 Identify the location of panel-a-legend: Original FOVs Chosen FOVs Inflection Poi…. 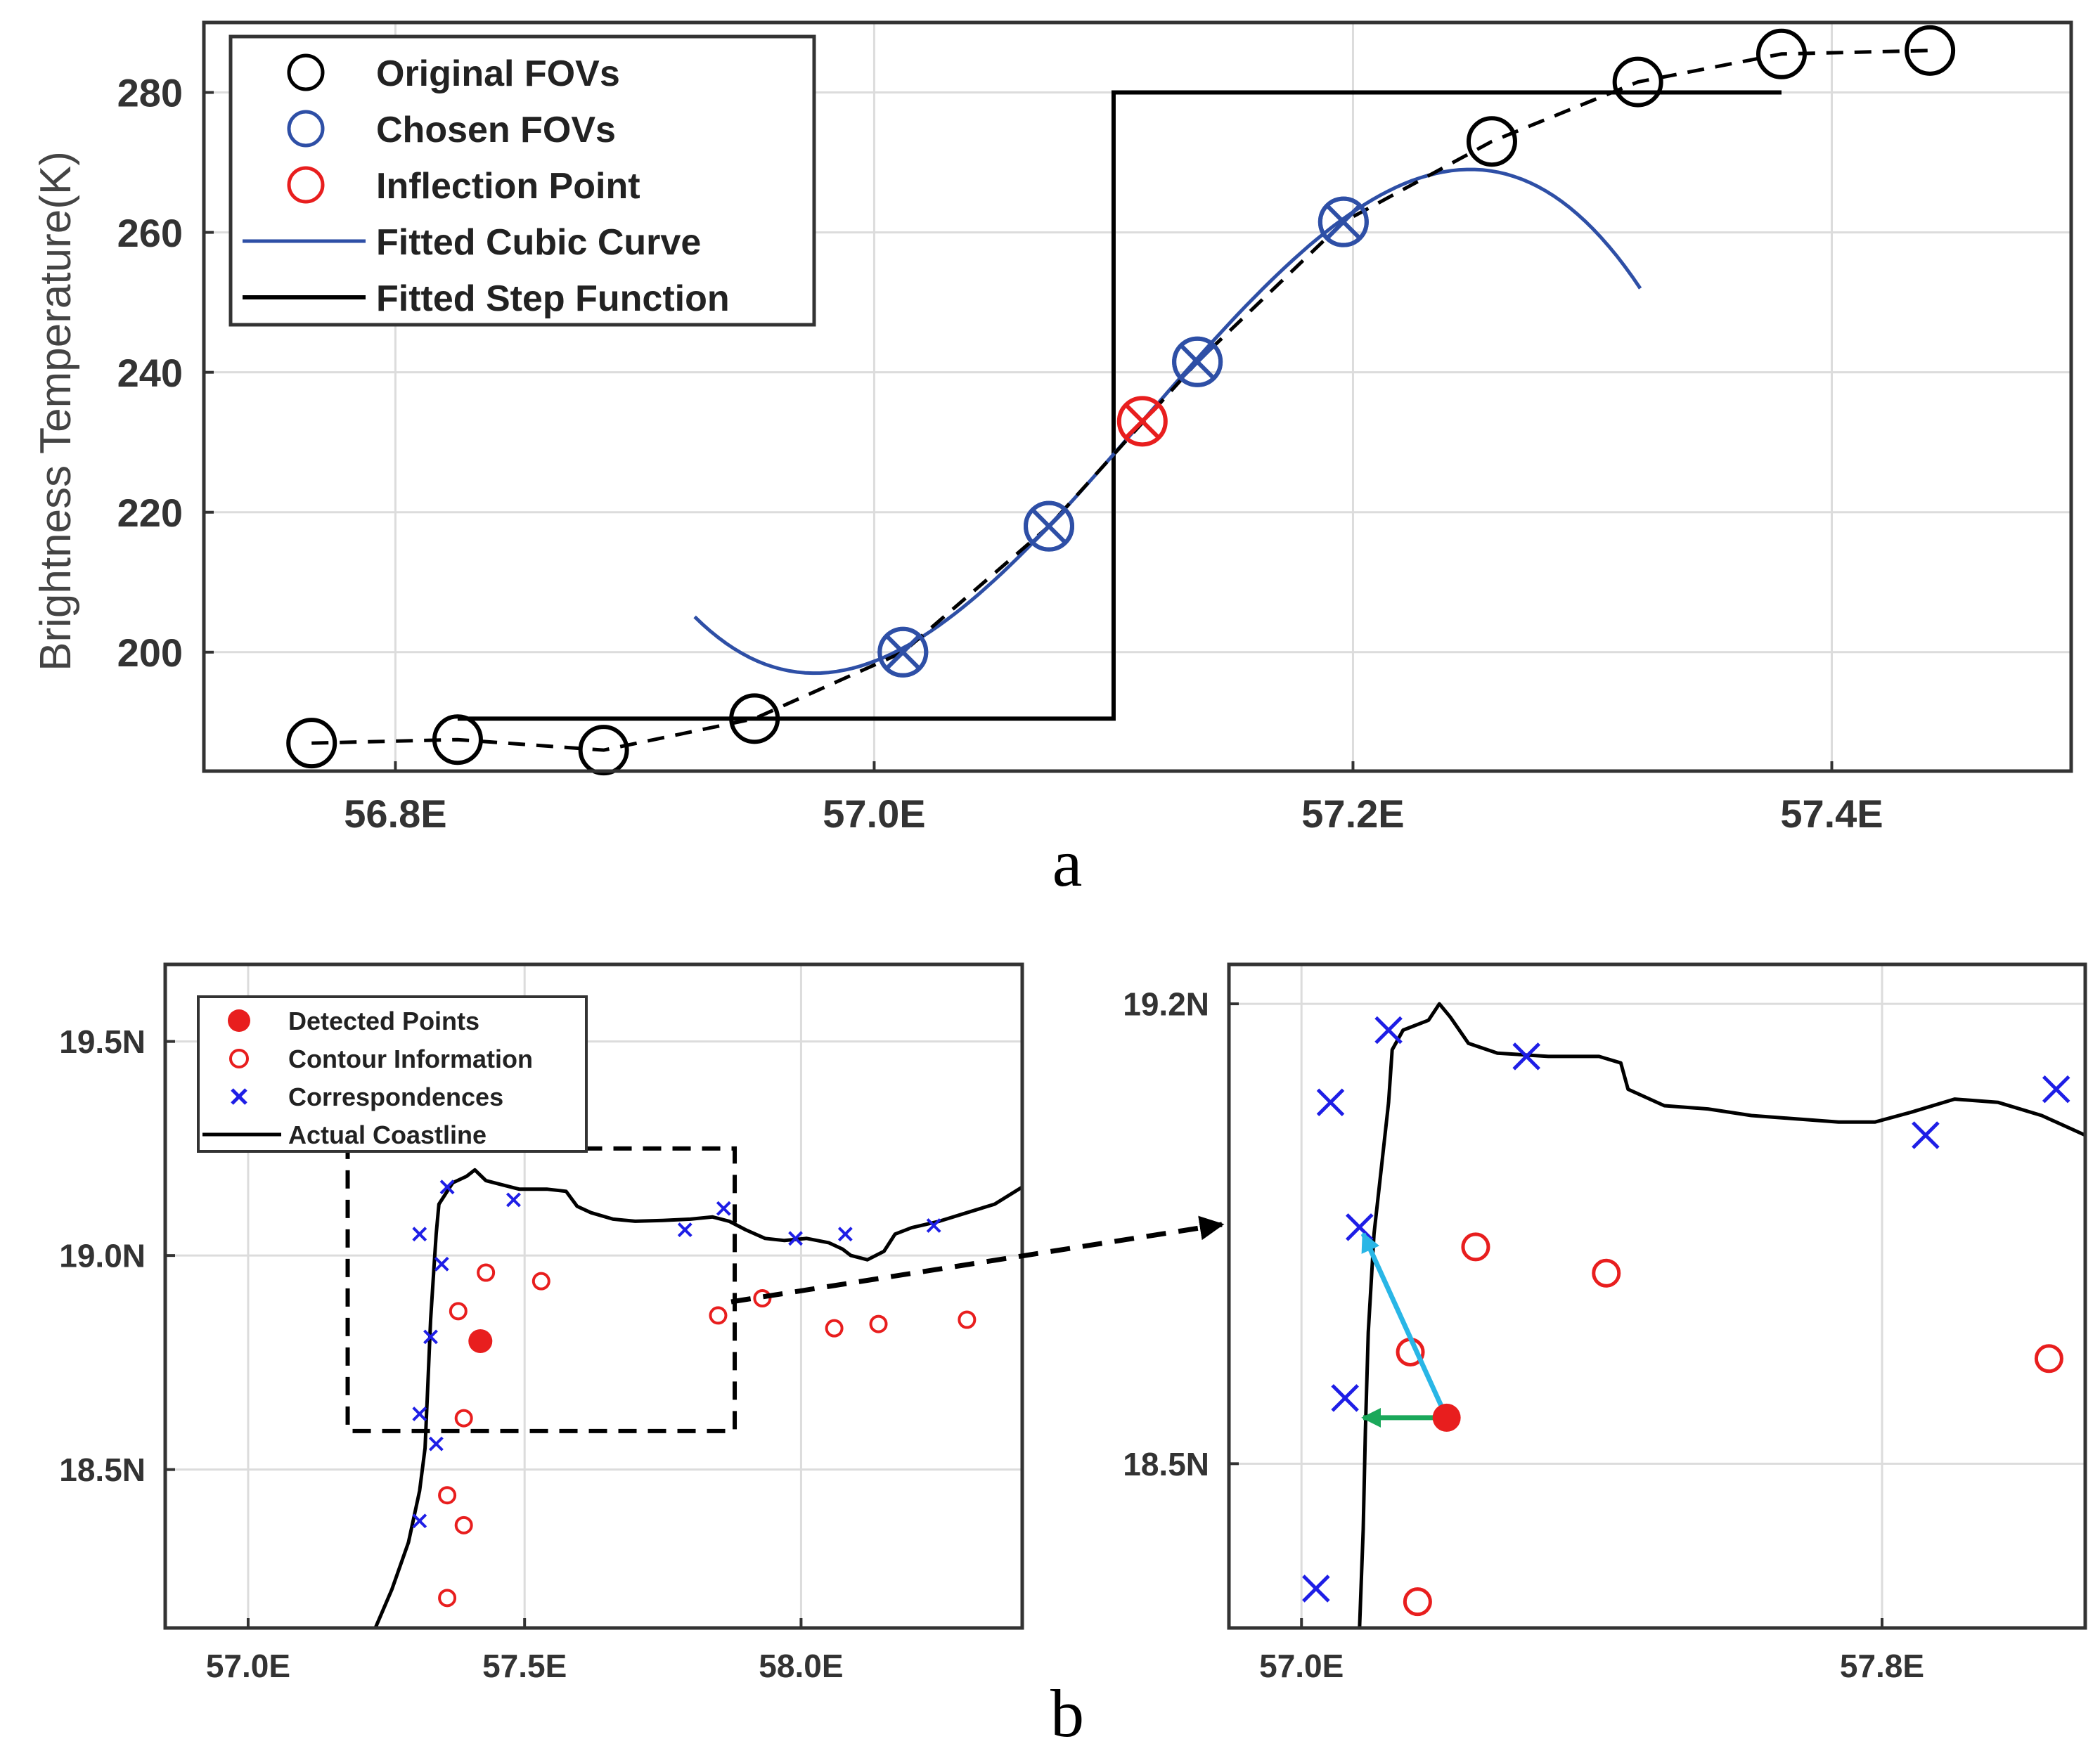
(522, 181).